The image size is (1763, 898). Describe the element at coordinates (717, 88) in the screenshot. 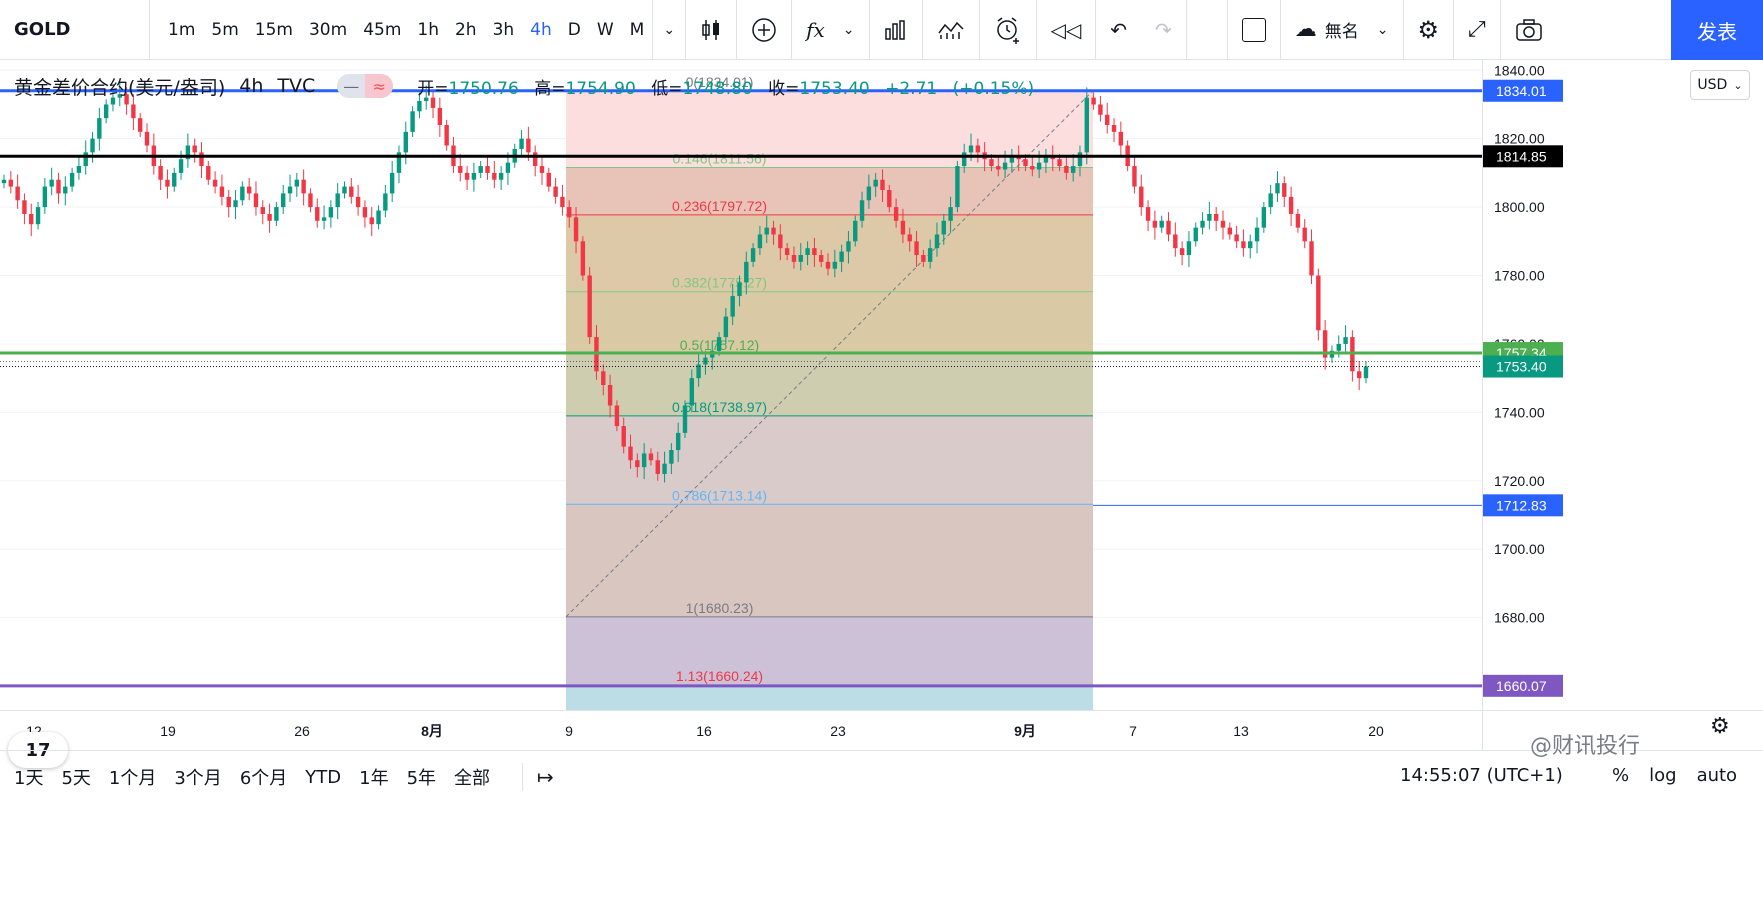

I see `low-value: 1748.80` at that location.